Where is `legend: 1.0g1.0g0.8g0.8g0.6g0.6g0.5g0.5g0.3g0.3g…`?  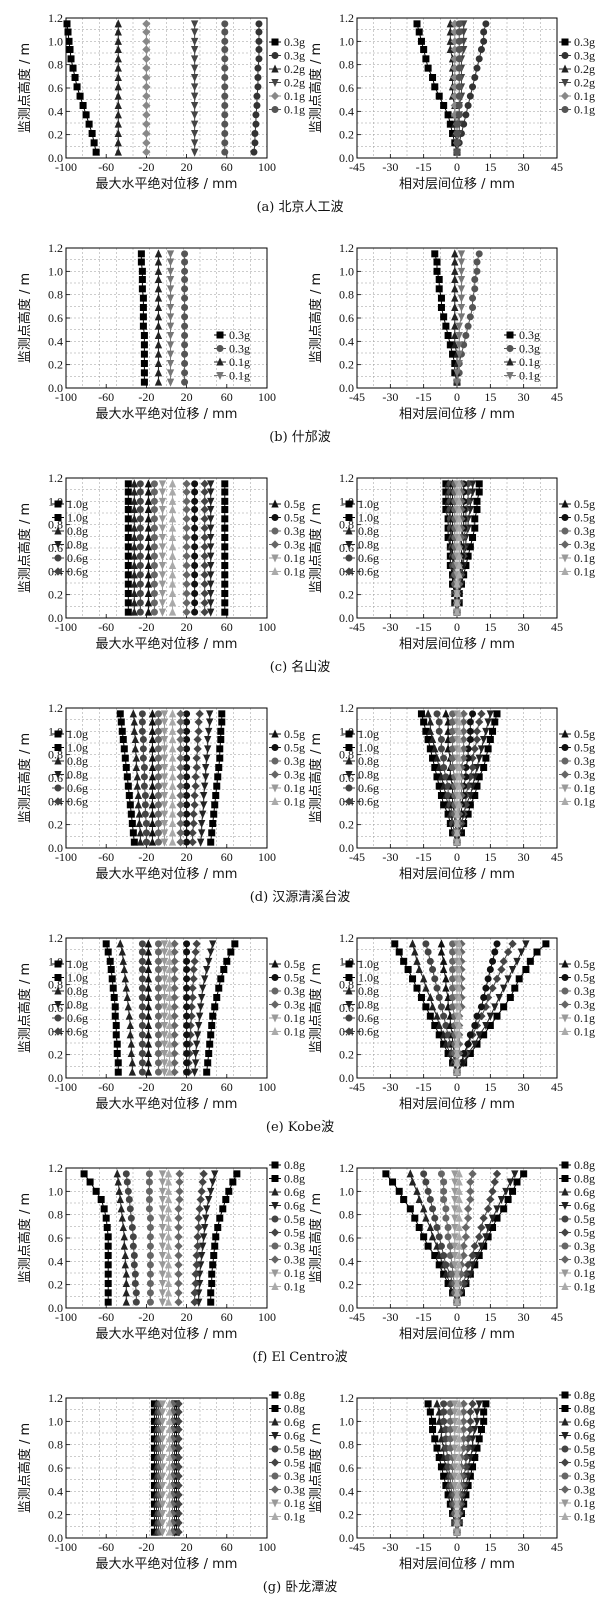
legend: 1.0g1.0g0.8g0.8g0.6g0.6g0.5g0.5g0.3g0.3g… is located at coordinates (469, 538).